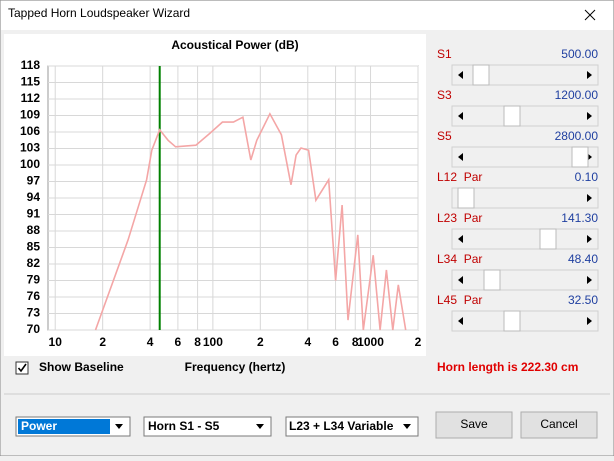 This screenshot has height=461, width=614. I want to click on x-axis-label: Frequency (hertz), so click(235, 367).